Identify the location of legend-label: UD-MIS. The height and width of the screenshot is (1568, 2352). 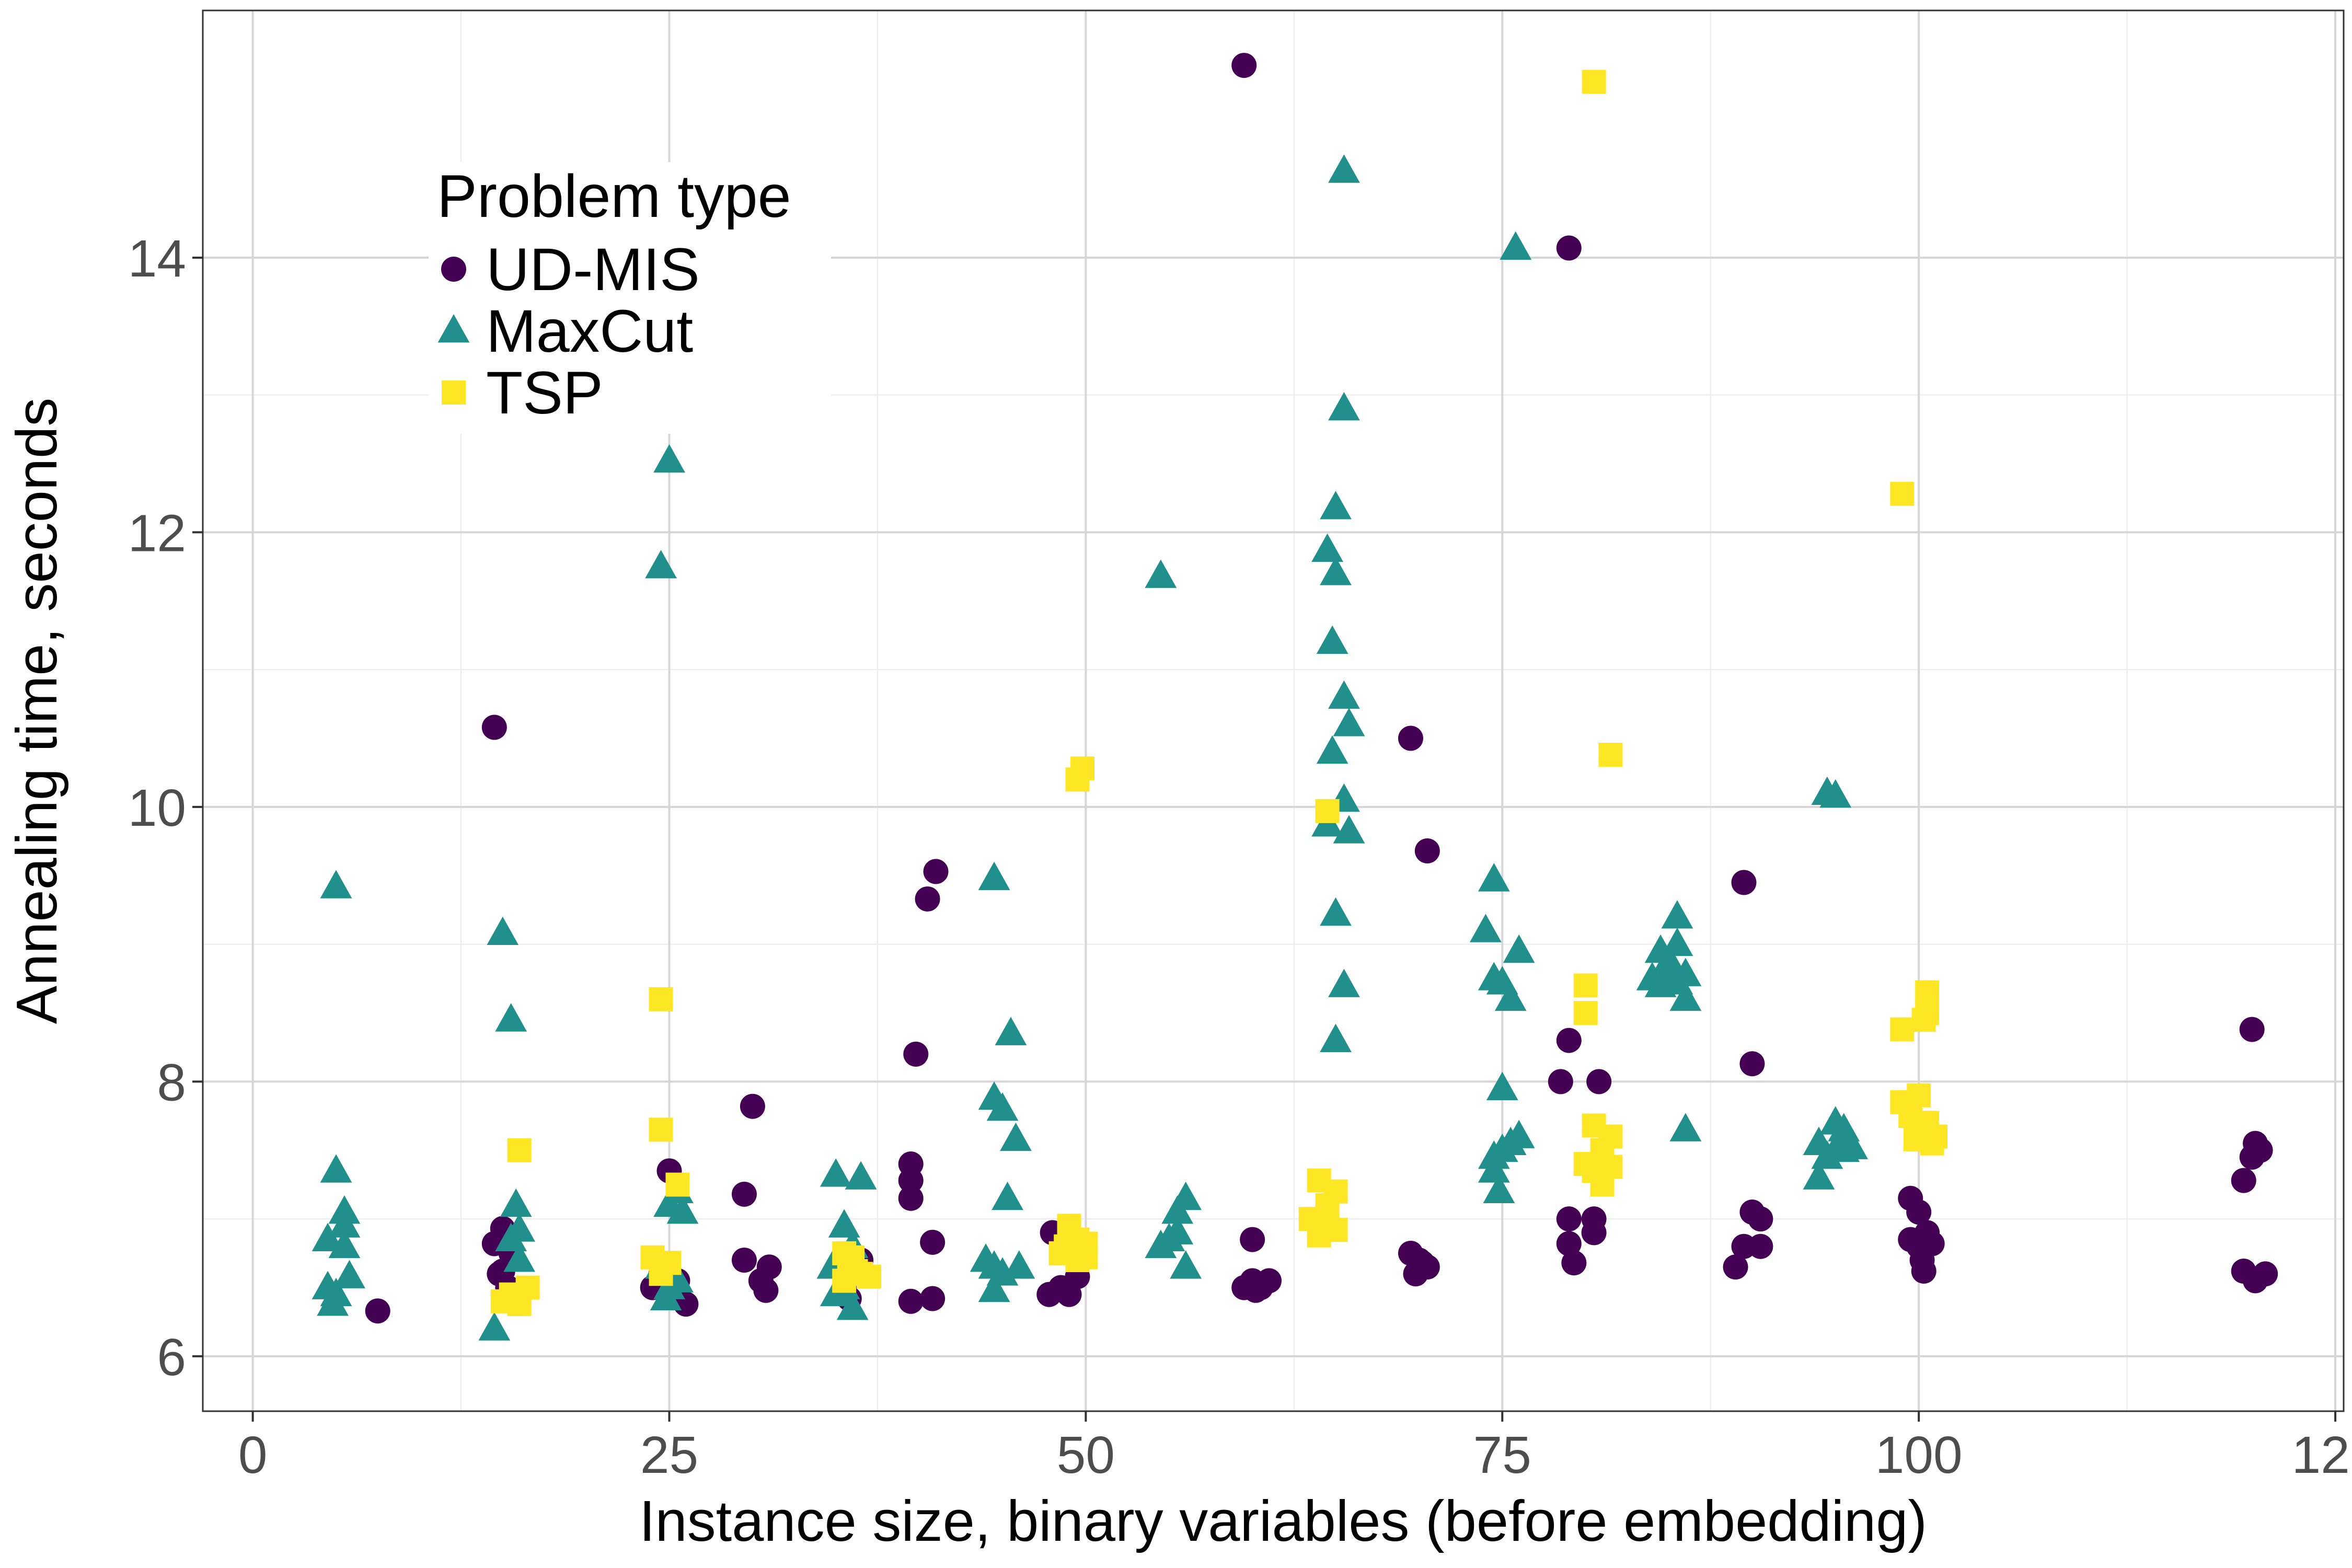
(593, 269).